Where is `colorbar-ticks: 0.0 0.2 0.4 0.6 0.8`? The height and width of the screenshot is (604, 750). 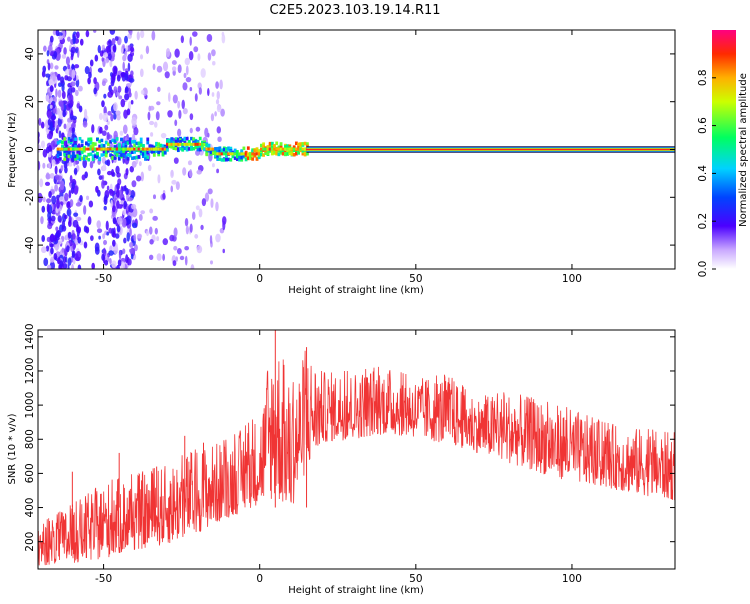 colorbar-ticks: 0.0 0.2 0.4 0.6 0.8 is located at coordinates (706, 173).